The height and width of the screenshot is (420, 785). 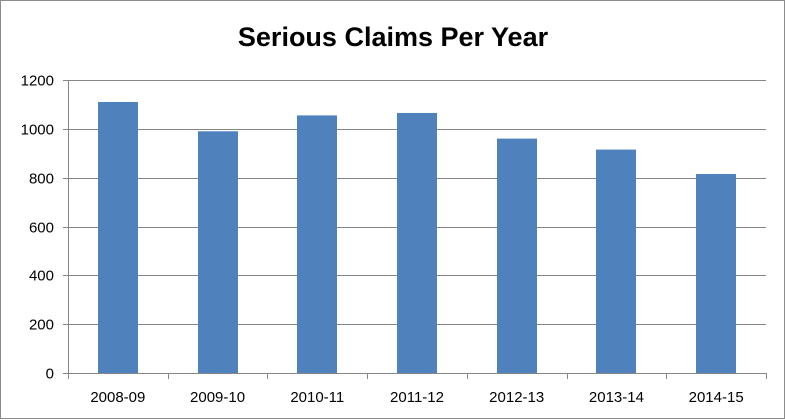 I want to click on x-tick-label: 2013-14, so click(x=616, y=397).